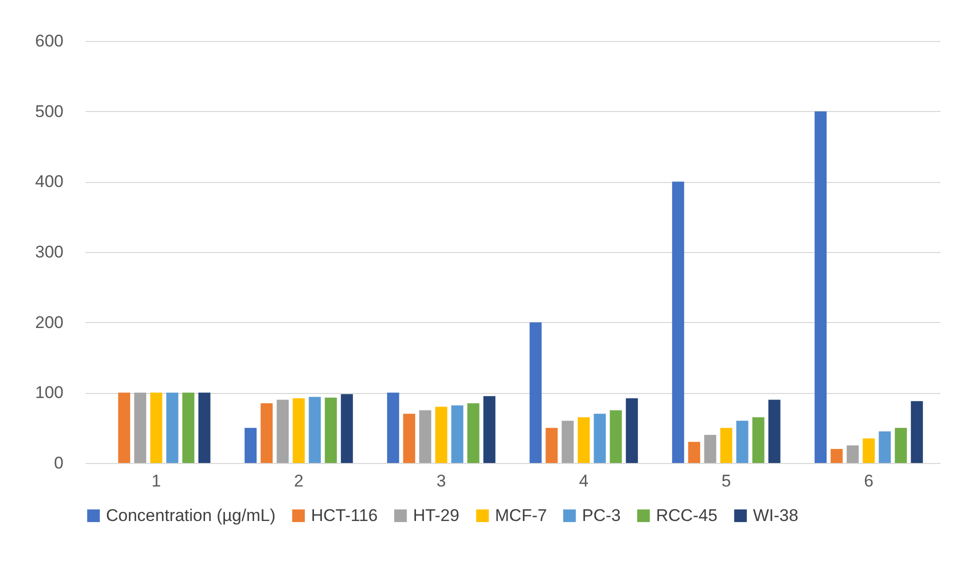 The height and width of the screenshot is (580, 957). What do you see at coordinates (191, 515) in the screenshot?
I see `legend-label: Concentration (µg/mL)` at bounding box center [191, 515].